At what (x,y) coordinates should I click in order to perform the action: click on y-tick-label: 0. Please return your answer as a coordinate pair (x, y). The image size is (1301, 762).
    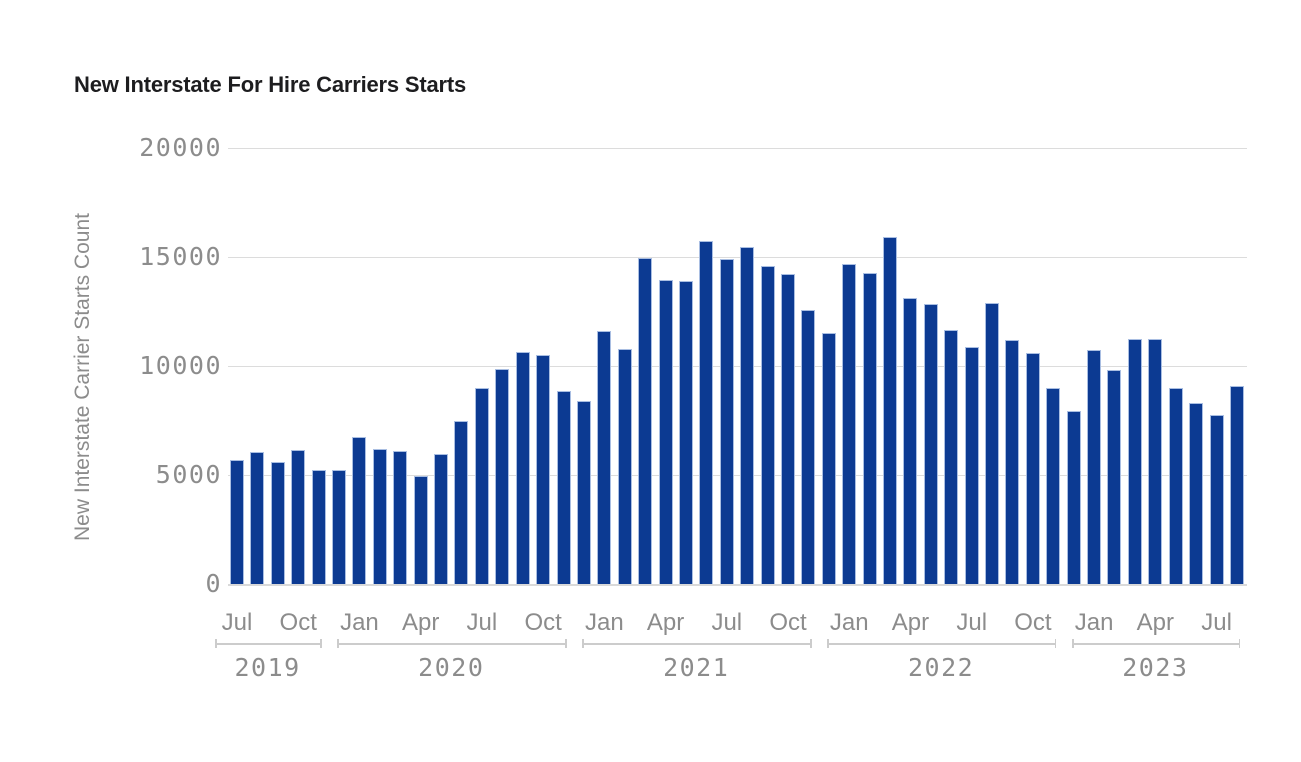
    Looking at the image, I should click on (213, 583).